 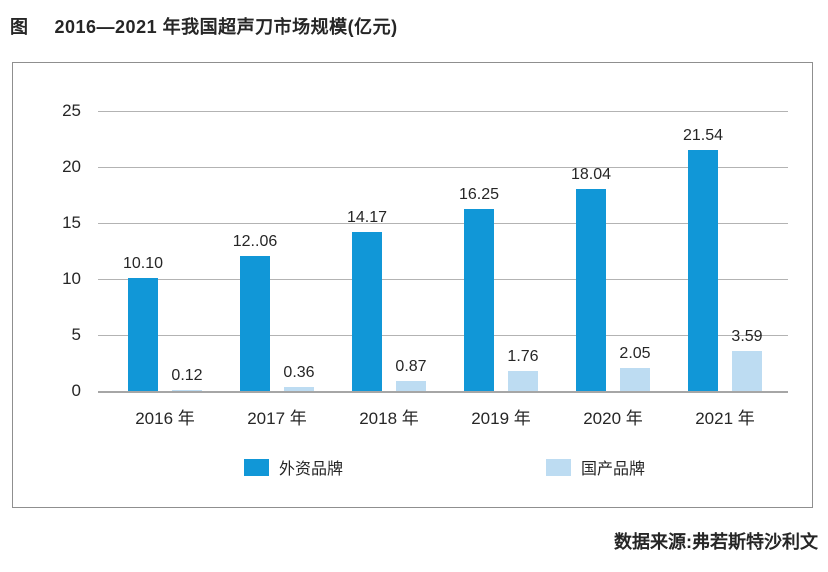 What do you see at coordinates (311, 469) in the screenshot?
I see `legend-label-foreign: 外资品牌` at bounding box center [311, 469].